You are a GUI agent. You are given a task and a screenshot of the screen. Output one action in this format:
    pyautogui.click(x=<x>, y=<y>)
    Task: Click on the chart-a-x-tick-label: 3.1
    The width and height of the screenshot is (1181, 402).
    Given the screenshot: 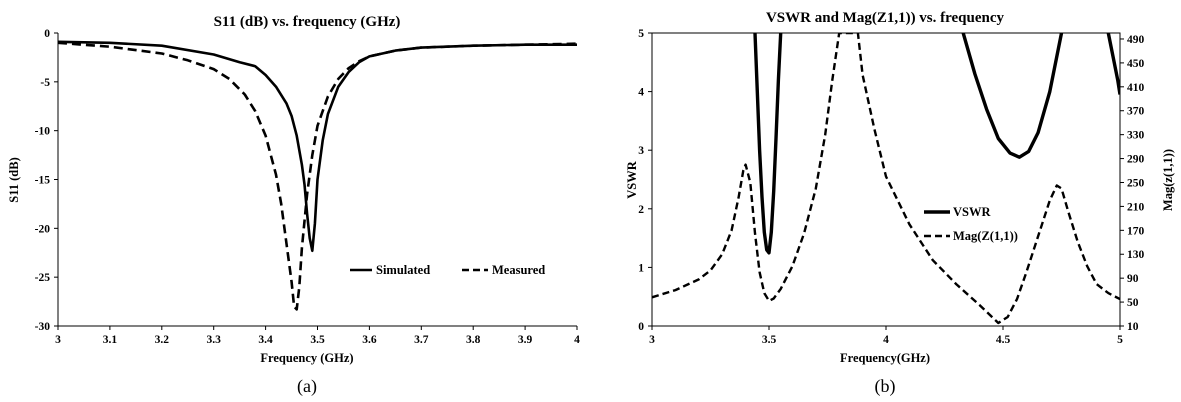 What is the action you would take?
    pyautogui.click(x=110, y=340)
    